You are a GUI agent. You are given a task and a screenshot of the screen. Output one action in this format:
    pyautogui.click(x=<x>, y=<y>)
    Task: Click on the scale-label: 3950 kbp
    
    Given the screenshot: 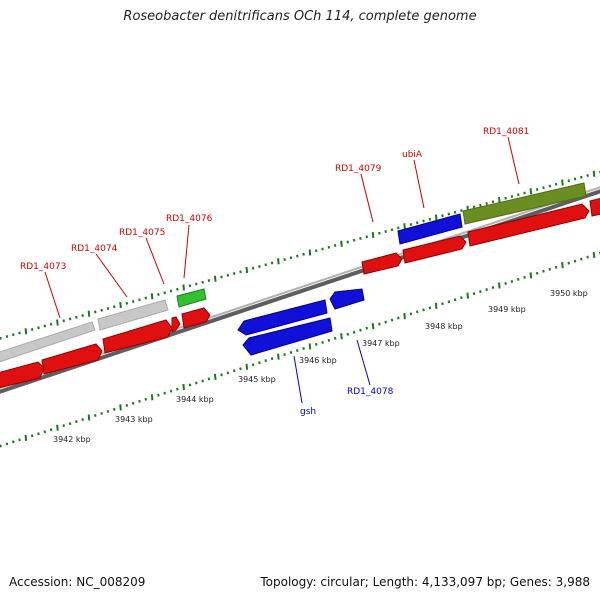 What is the action you would take?
    pyautogui.click(x=569, y=293)
    